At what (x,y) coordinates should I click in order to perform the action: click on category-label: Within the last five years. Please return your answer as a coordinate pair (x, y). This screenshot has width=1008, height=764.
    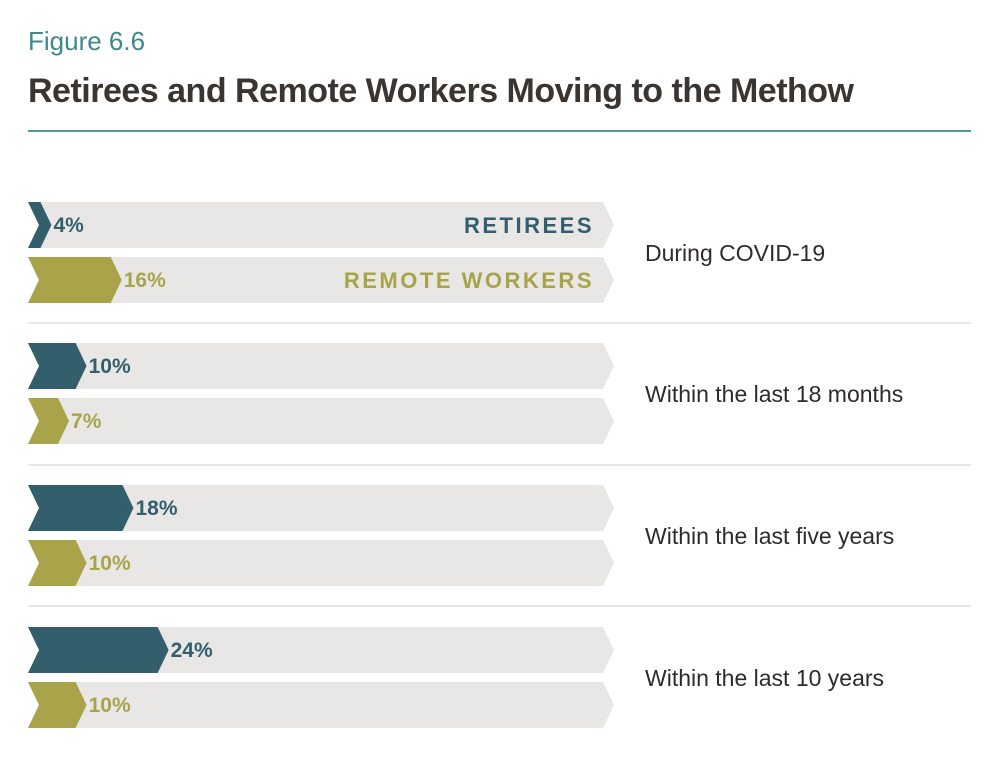
    Looking at the image, I should click on (769, 536).